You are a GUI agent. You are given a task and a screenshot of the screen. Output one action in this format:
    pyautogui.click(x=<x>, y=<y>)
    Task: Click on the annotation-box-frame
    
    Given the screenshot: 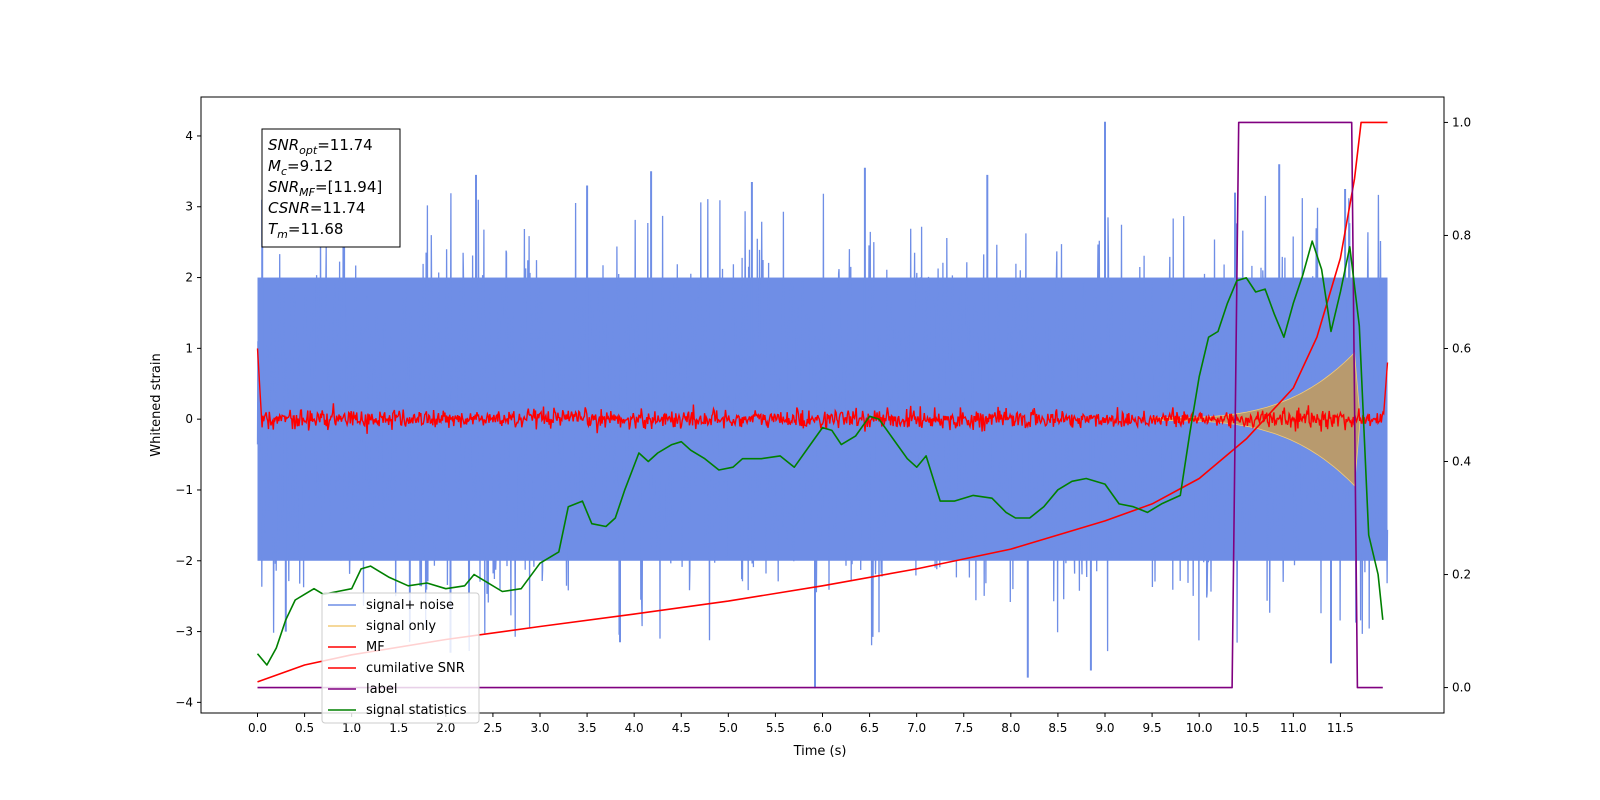 What is the action you would take?
    pyautogui.click(x=331, y=188)
    